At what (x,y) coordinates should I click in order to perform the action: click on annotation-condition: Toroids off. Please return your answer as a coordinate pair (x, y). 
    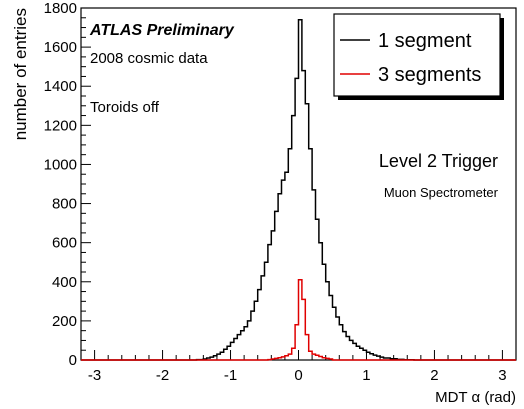
    Looking at the image, I should click on (125, 107).